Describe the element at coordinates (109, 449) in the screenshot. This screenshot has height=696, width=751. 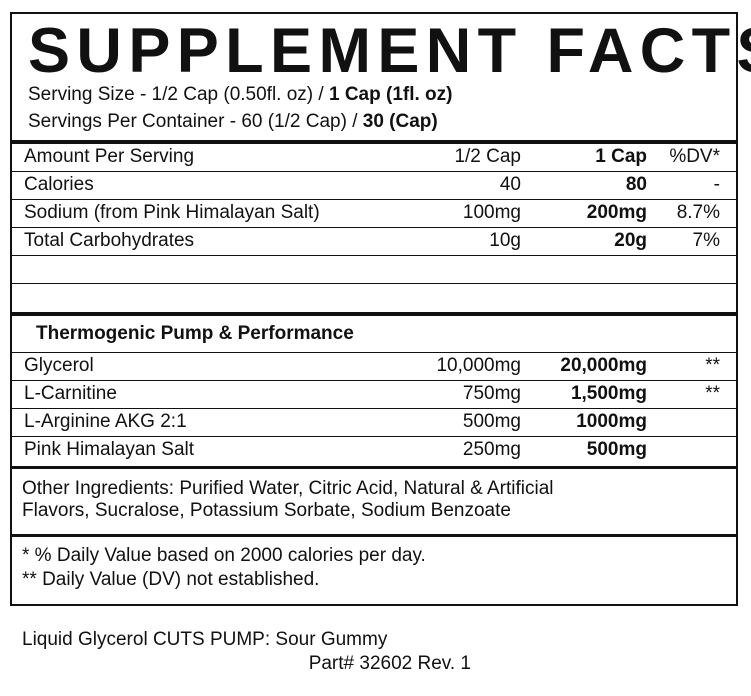
I see `row-label: Pink Himalayan Salt` at that location.